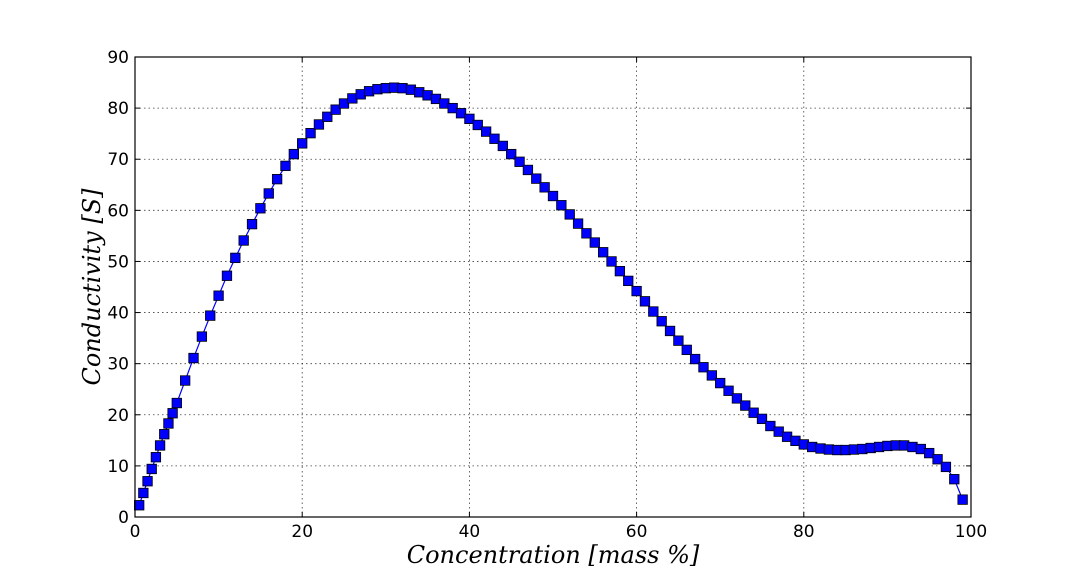 Image resolution: width=1080 pixels, height=576 pixels. Describe the element at coordinates (123, 518) in the screenshot. I see `y-tick-label: 0` at that location.